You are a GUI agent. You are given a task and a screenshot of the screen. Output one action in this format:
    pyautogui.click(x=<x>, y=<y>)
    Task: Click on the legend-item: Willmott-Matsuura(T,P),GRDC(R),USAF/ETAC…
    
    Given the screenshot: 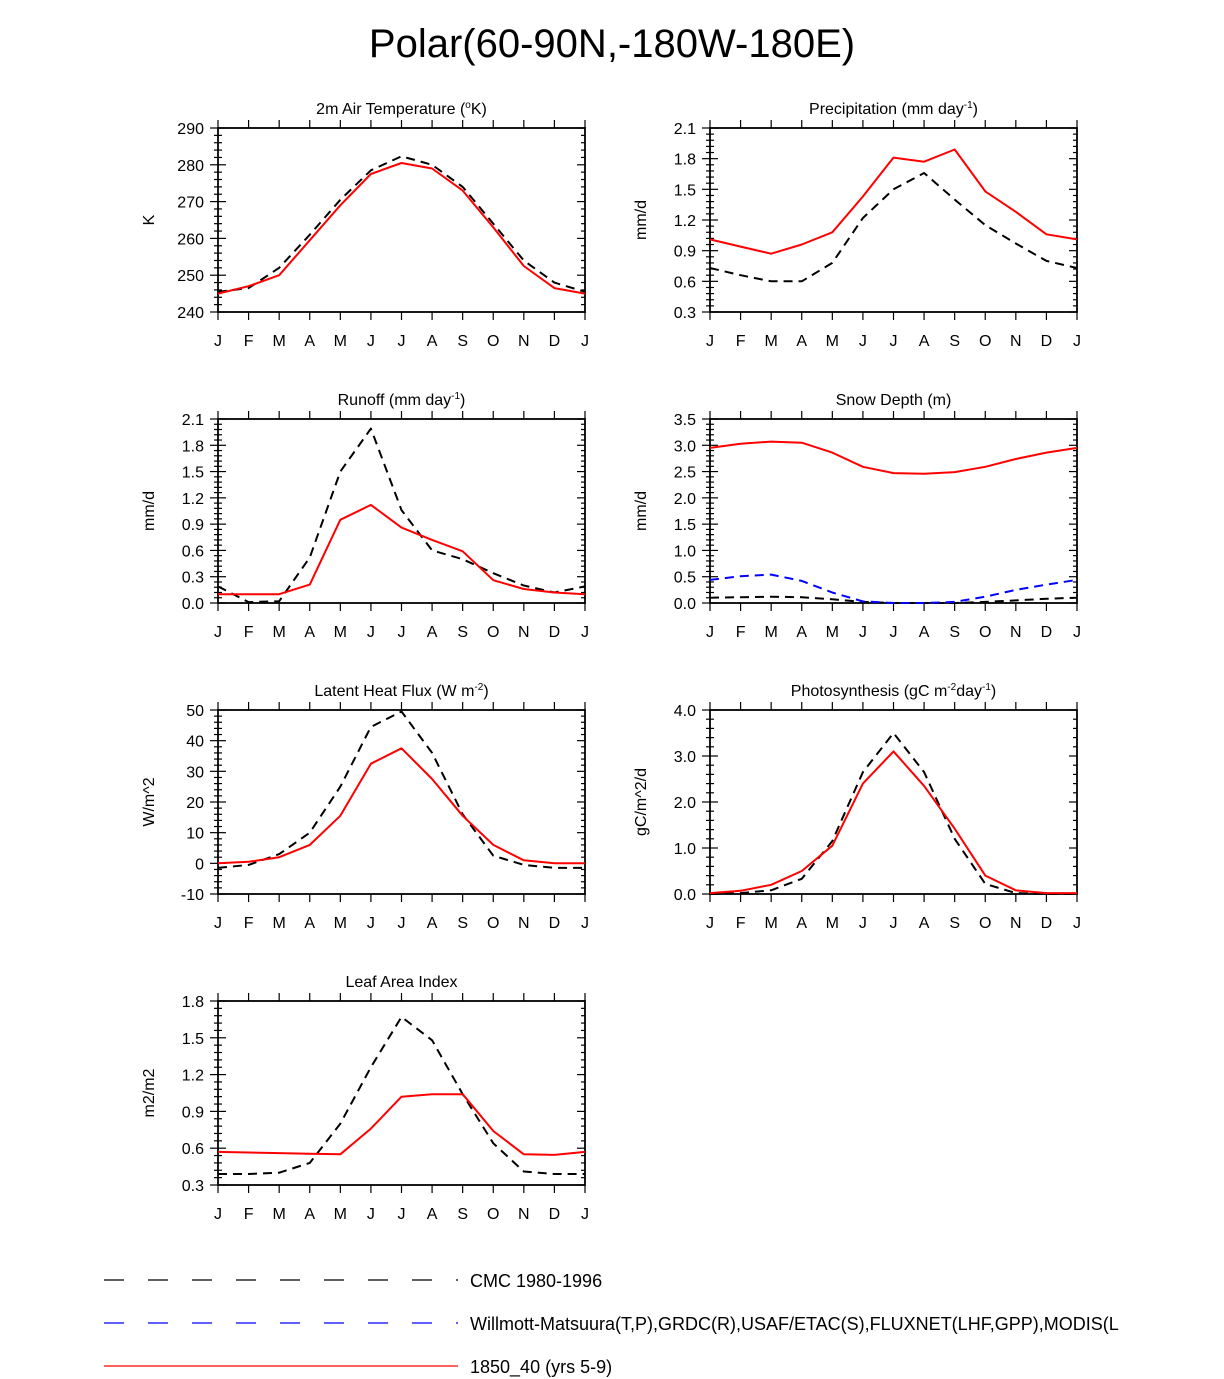 What is the action you would take?
    pyautogui.click(x=611, y=1324)
    